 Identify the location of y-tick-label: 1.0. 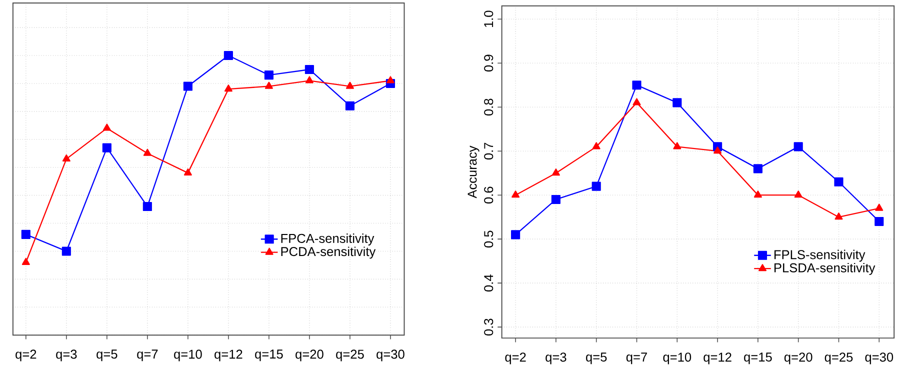
(489, 19).